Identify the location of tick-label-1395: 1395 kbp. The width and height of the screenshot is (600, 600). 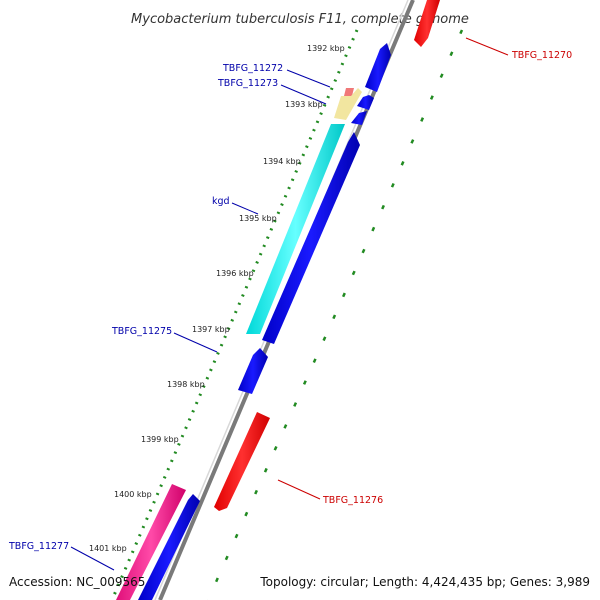
(258, 218).